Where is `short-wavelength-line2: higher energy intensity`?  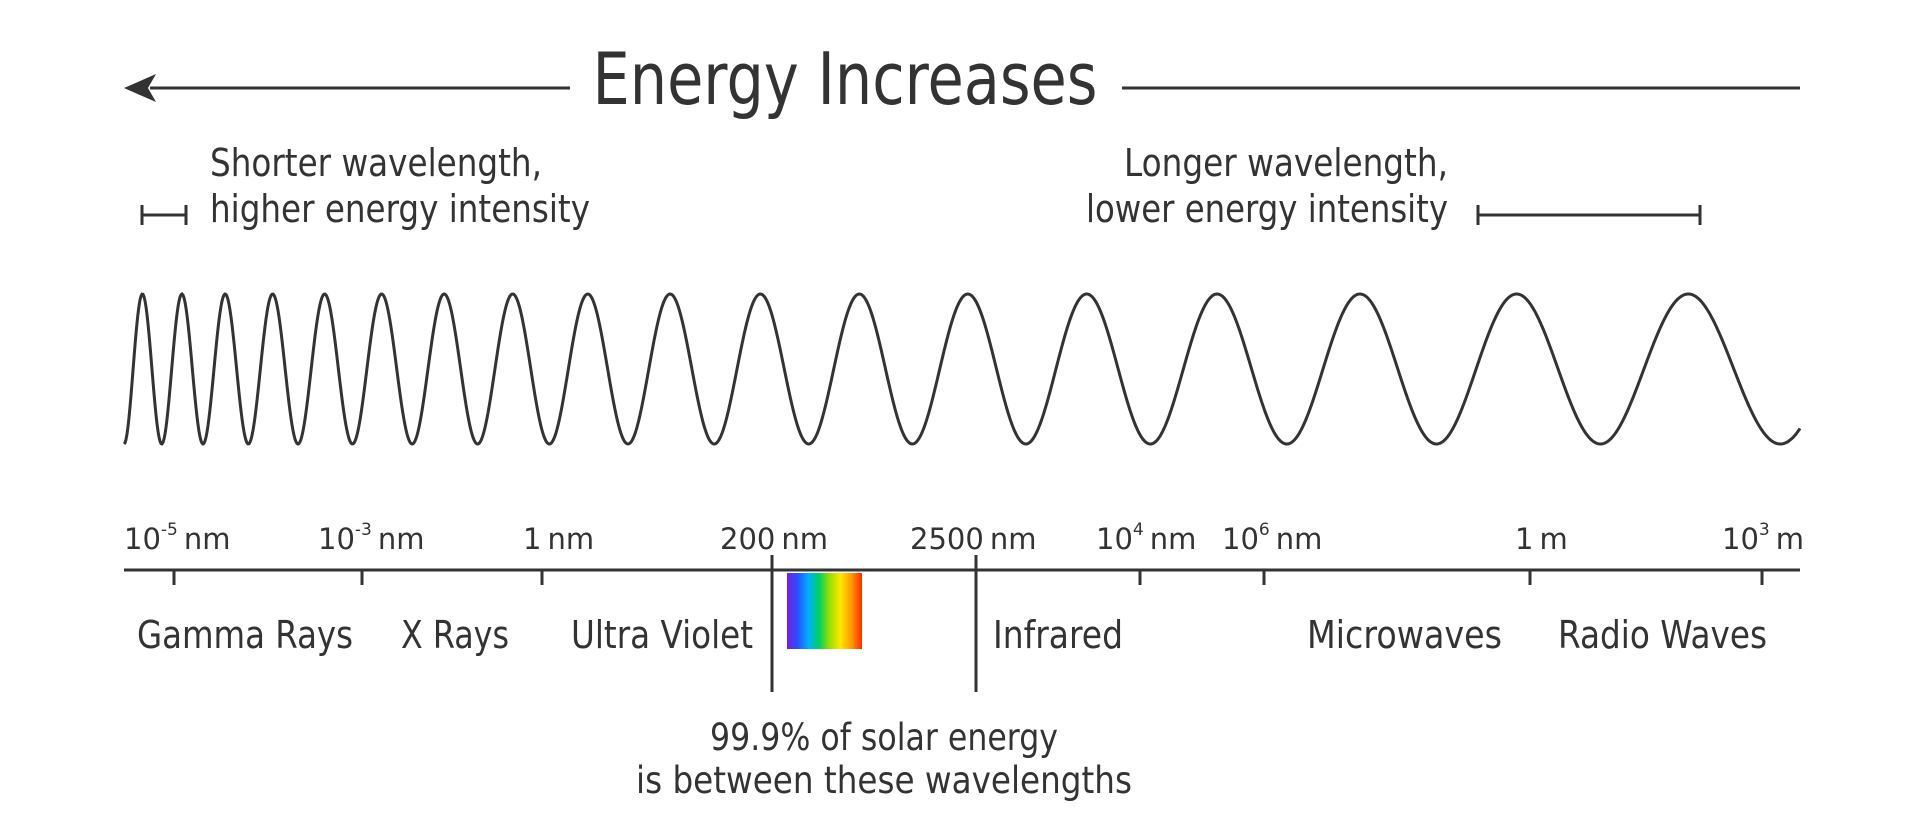 short-wavelength-line2: higher energy intensity is located at coordinates (400, 209).